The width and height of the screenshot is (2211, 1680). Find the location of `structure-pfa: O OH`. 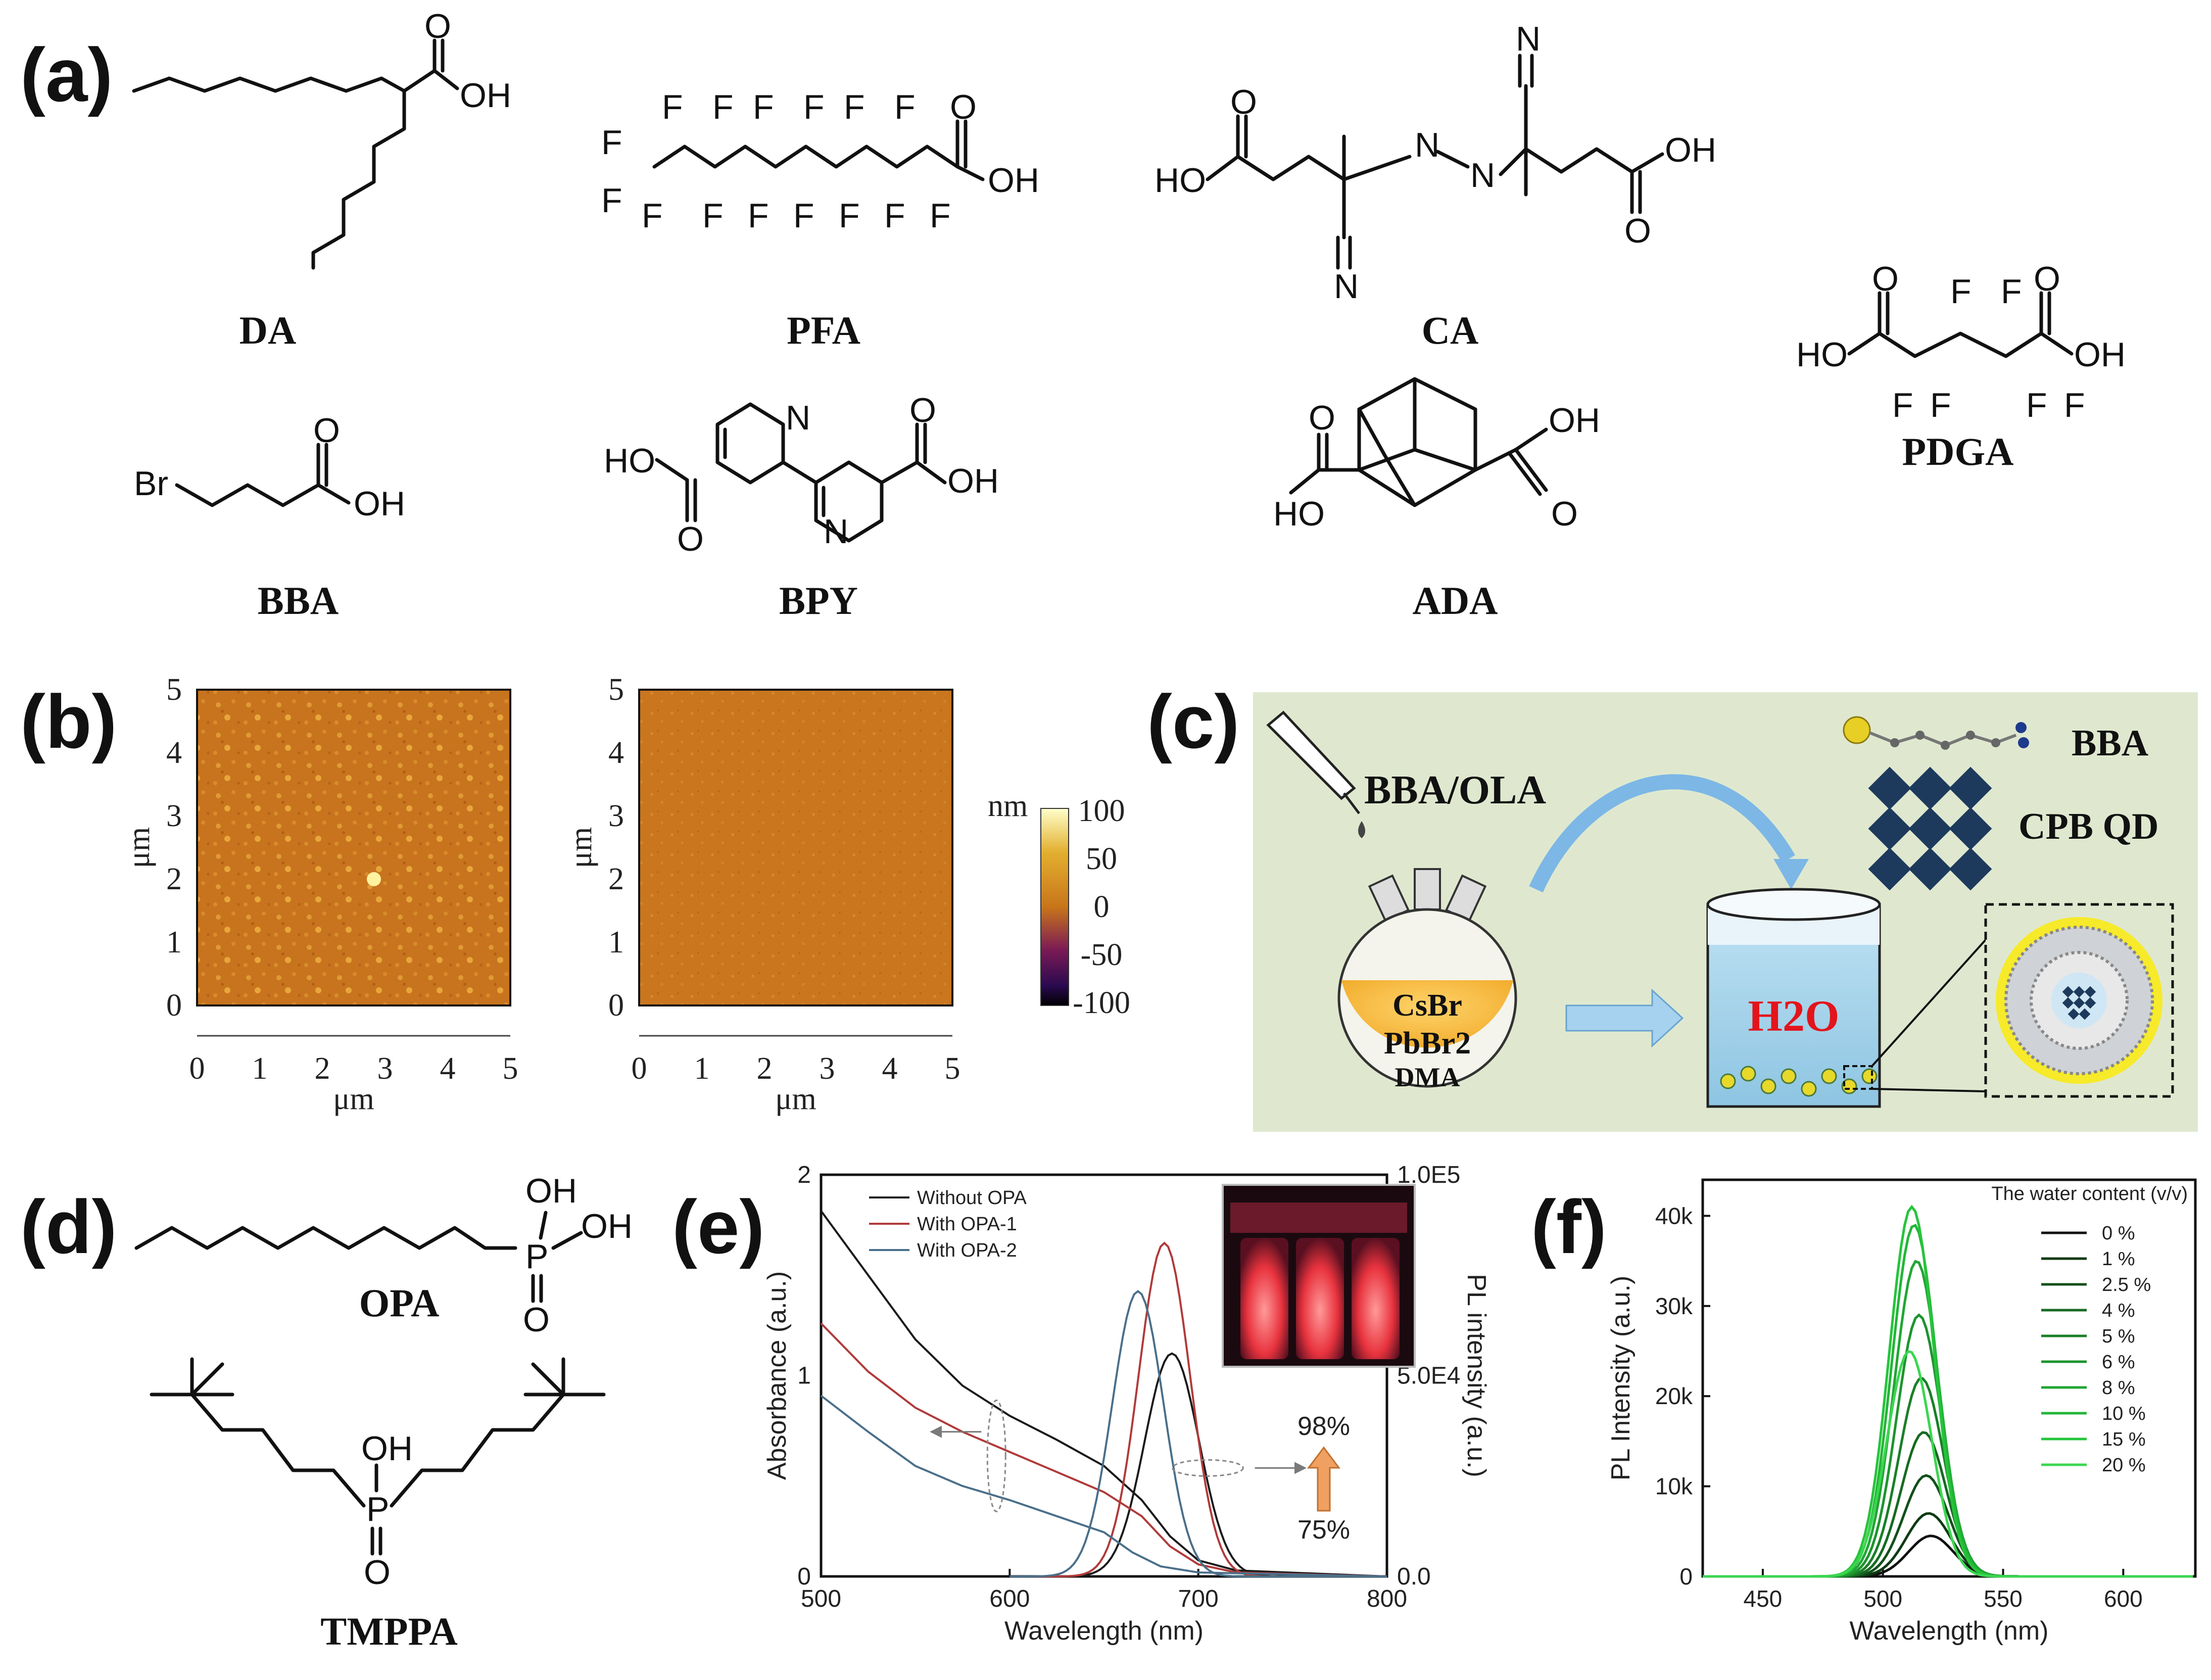

structure-pfa: O OH is located at coordinates (846, 144).